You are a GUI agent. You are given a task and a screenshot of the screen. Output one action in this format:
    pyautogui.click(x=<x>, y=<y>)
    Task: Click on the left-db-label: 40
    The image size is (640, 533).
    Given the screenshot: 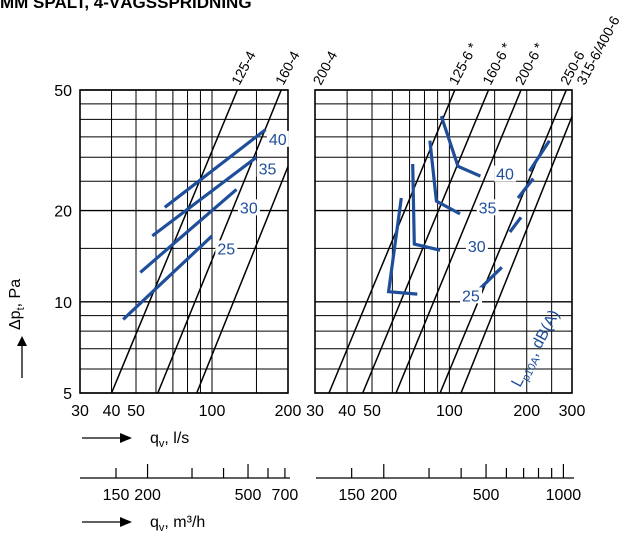 What is the action you would take?
    pyautogui.click(x=278, y=140)
    